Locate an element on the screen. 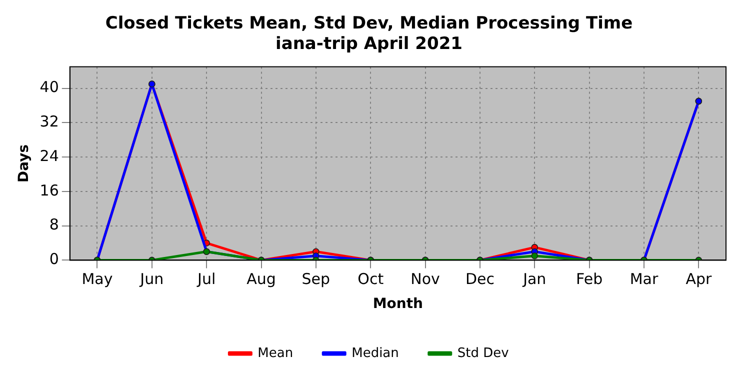 The image size is (742, 378). y-tick-label: 40 is located at coordinates (49, 87).